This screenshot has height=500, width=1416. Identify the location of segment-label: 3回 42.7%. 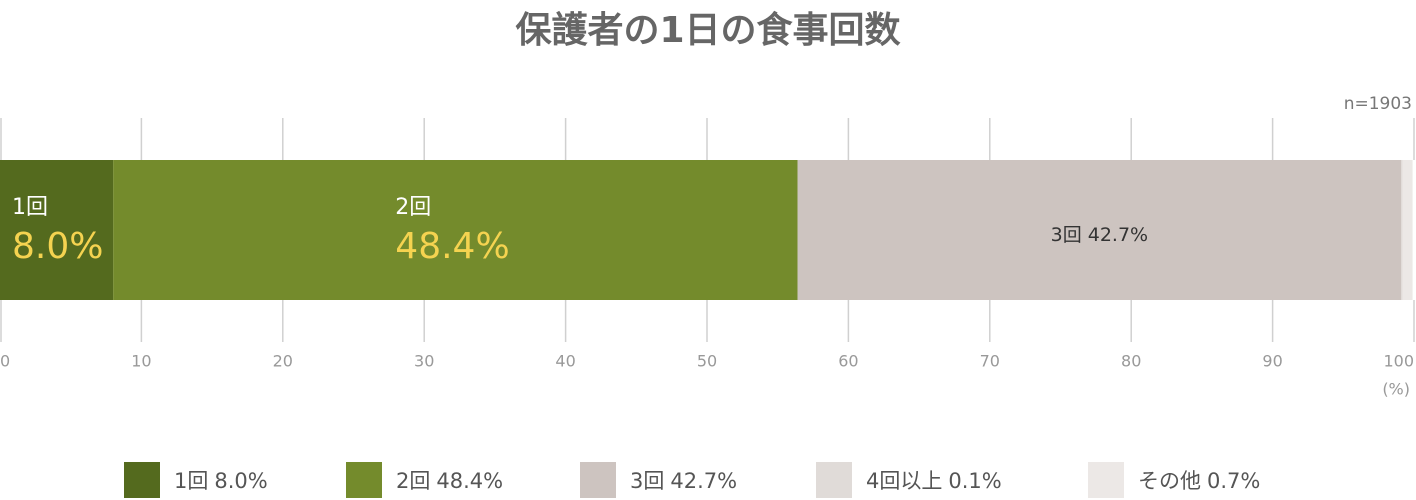
(1099, 235).